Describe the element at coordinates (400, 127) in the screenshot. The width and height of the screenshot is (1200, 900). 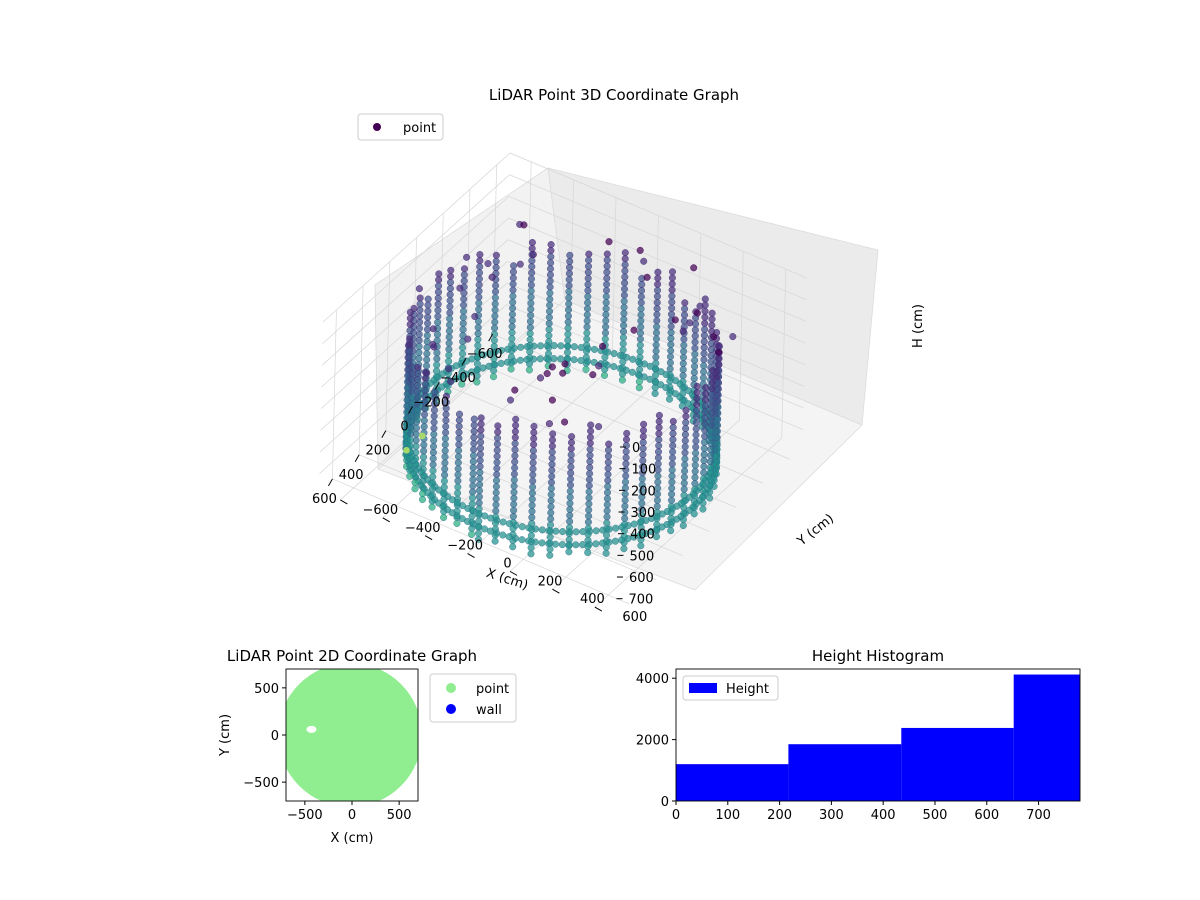
I see `legend-3d: point` at that location.